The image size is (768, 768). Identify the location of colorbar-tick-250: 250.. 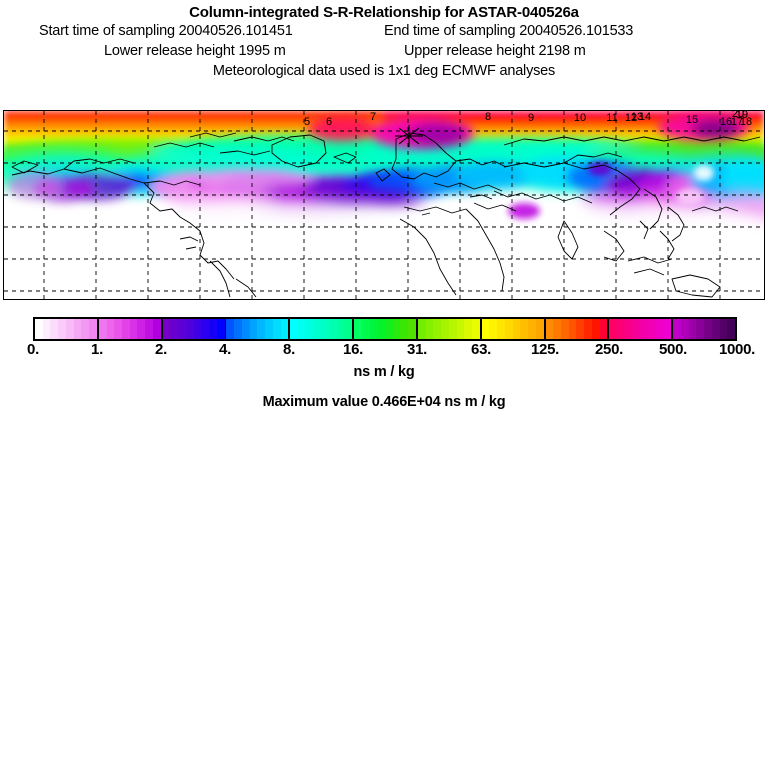
(609, 349).